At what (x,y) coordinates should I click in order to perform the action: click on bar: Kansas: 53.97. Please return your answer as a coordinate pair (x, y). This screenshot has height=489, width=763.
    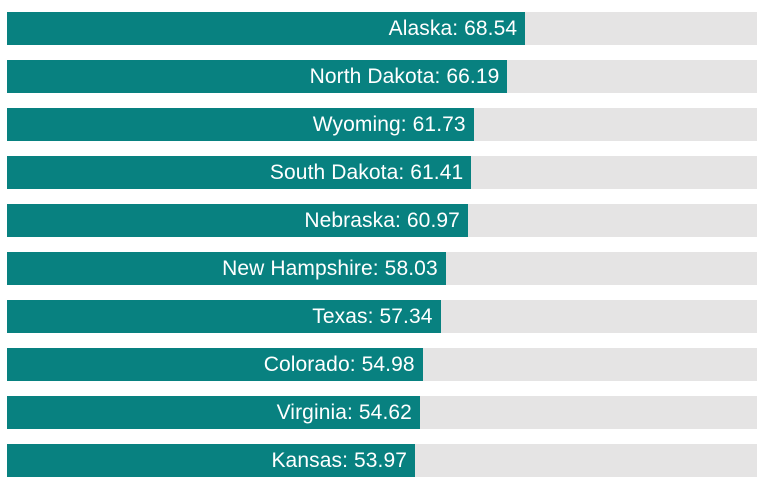
    Looking at the image, I should click on (211, 460).